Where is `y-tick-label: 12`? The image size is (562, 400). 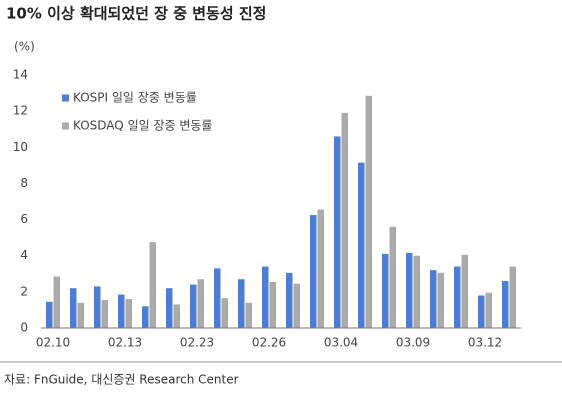 y-tick-label: 12 is located at coordinates (20, 111).